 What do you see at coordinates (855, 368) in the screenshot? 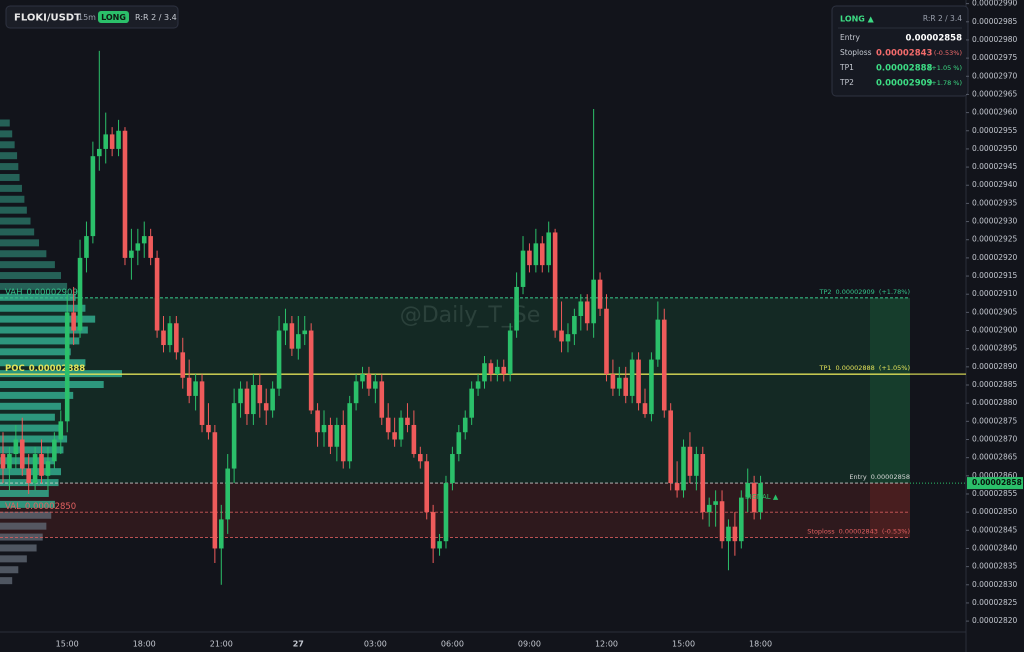
I see `level-value: 0.00002888` at bounding box center [855, 368].